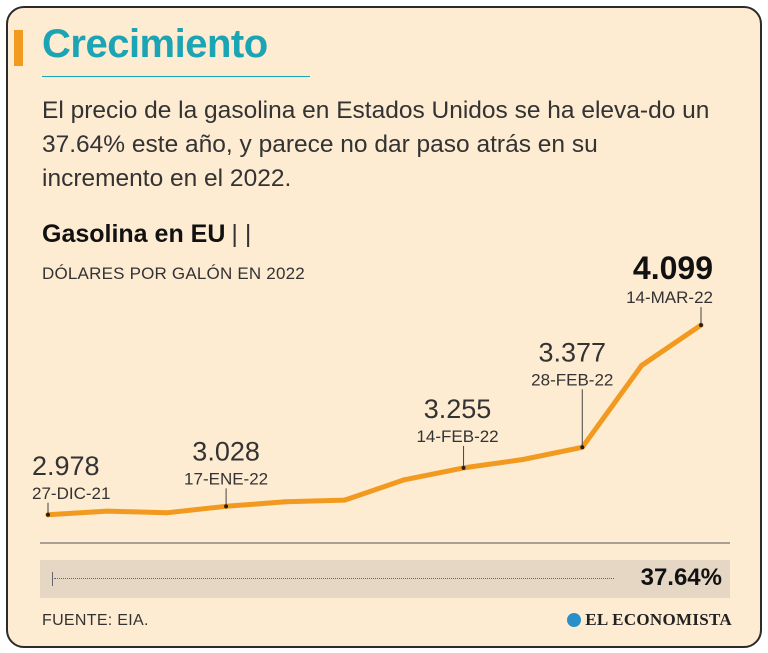  Describe the element at coordinates (572, 379) in the screenshot. I see `data-label-date: 28-FEB-22` at that location.